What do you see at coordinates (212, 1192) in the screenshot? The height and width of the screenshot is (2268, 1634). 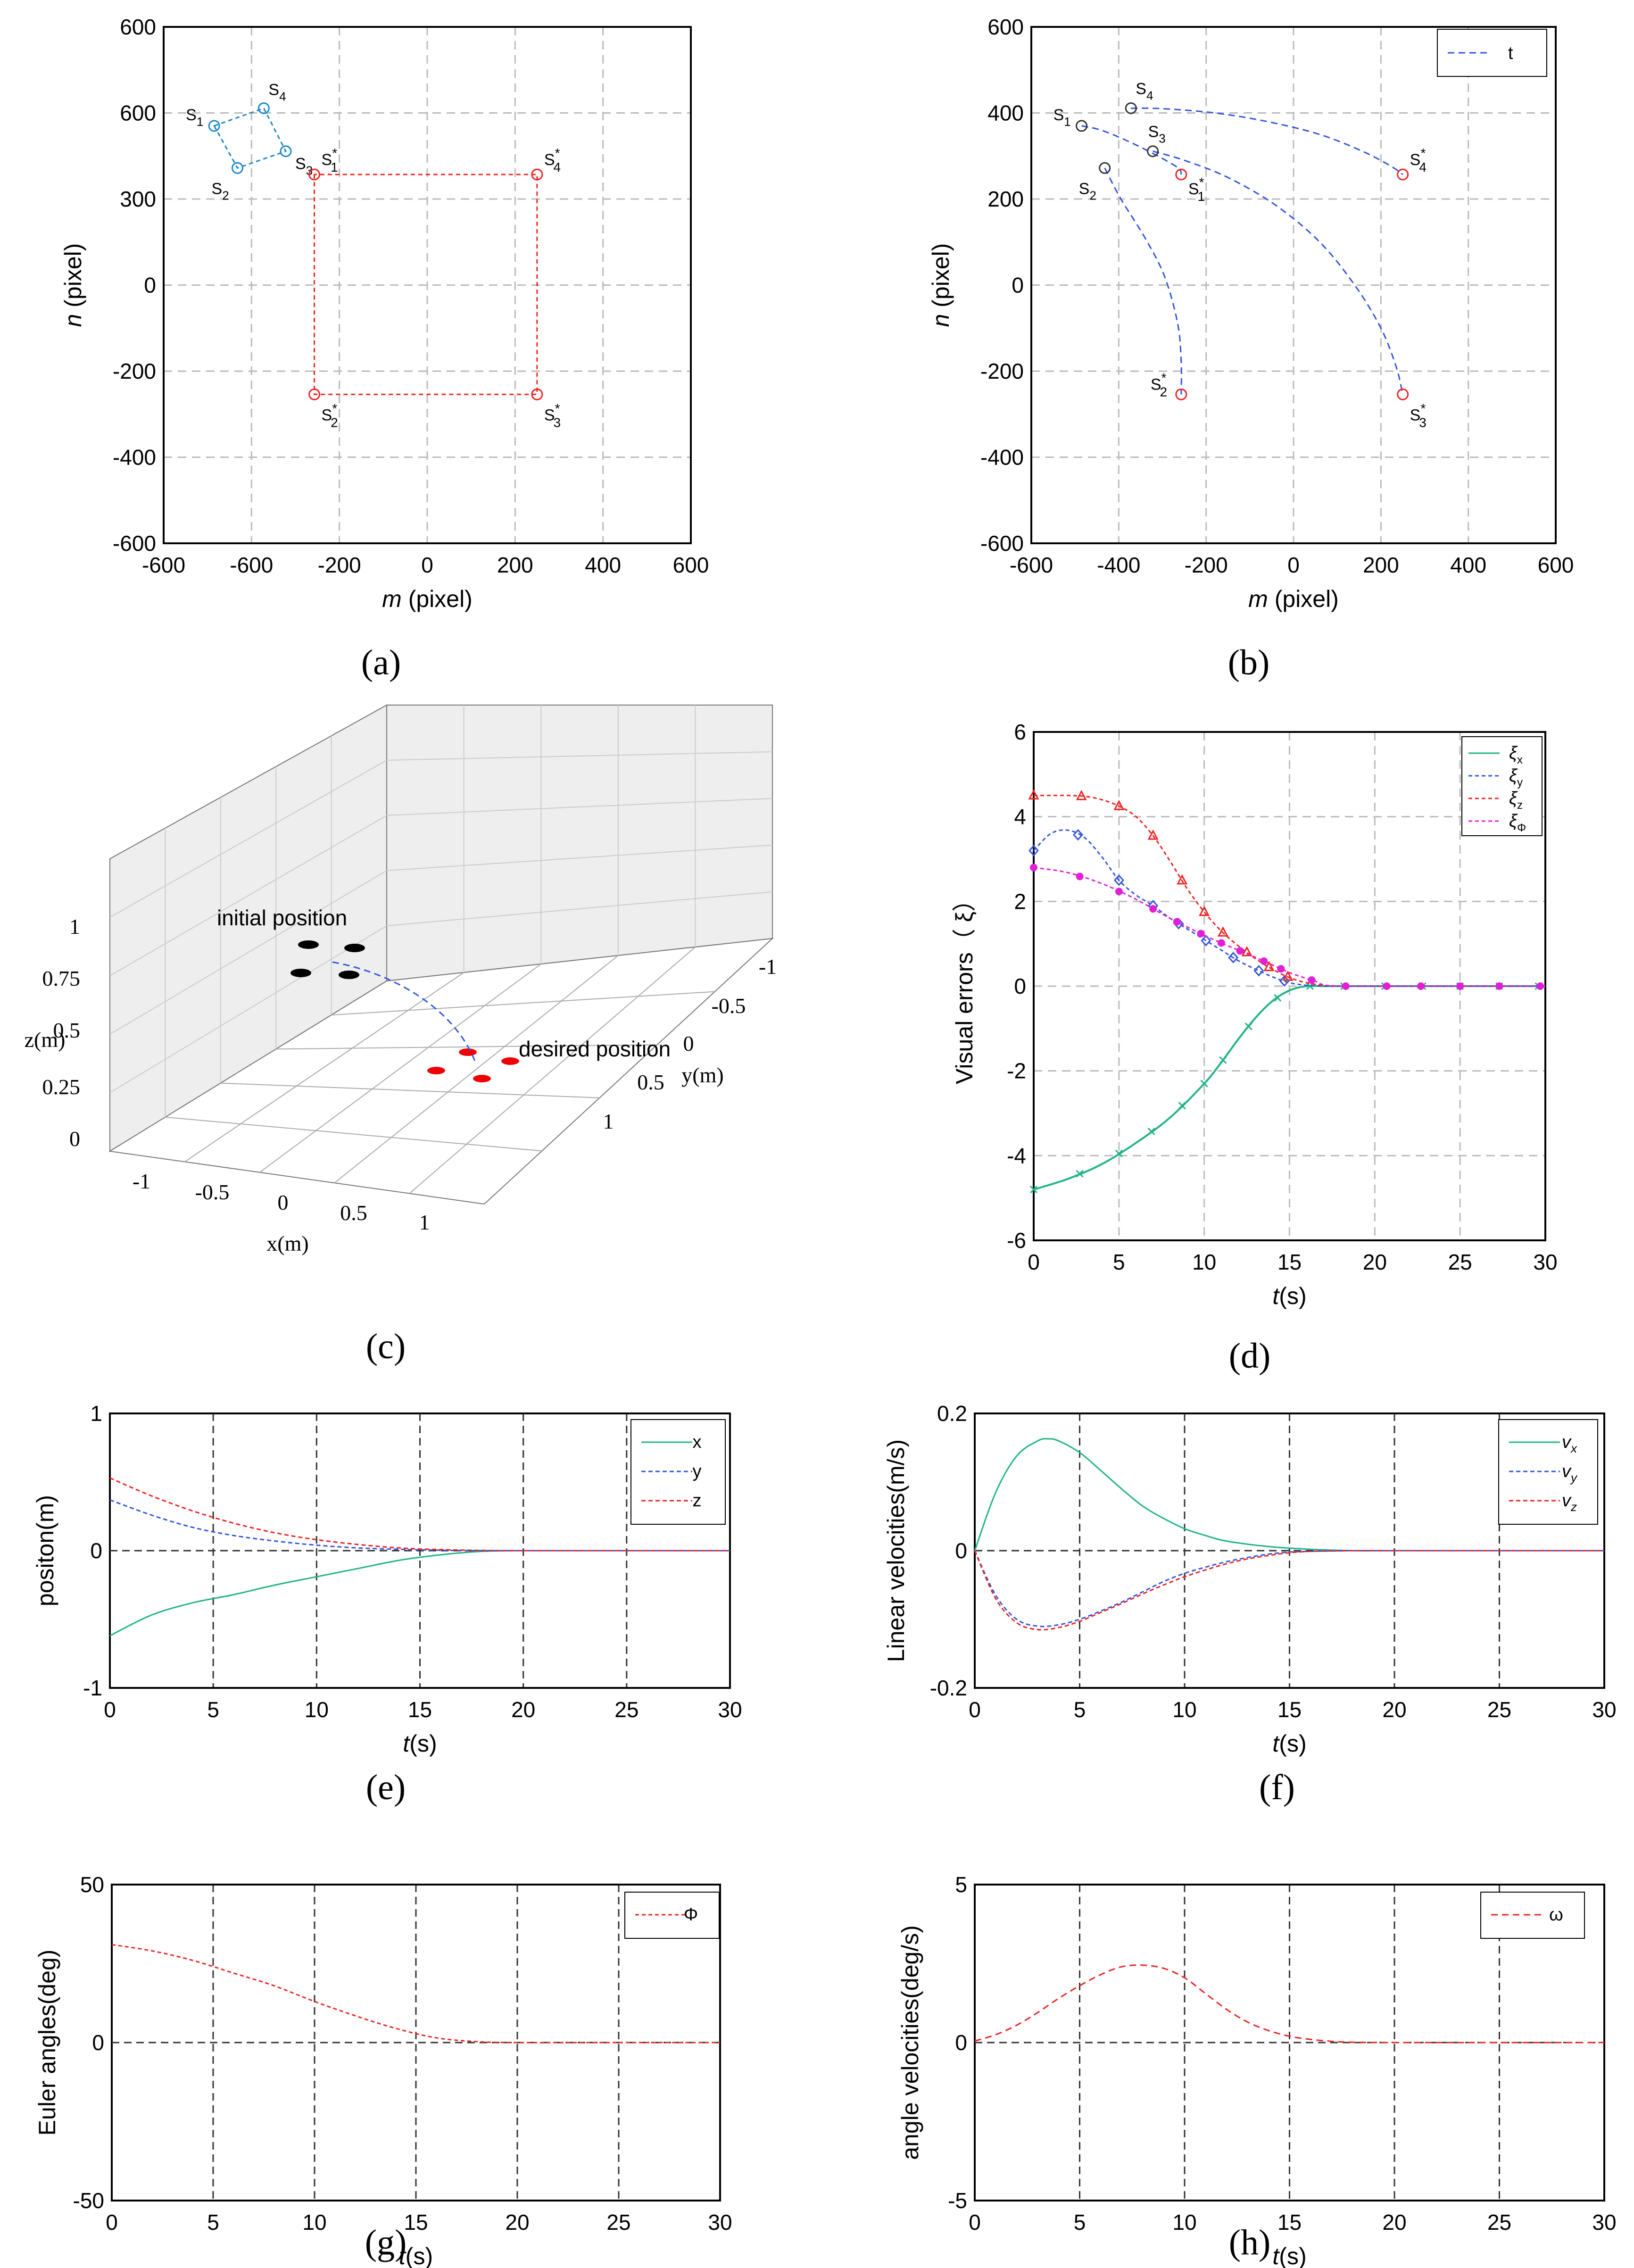 I see `x-tick-label: -0.5` at bounding box center [212, 1192].